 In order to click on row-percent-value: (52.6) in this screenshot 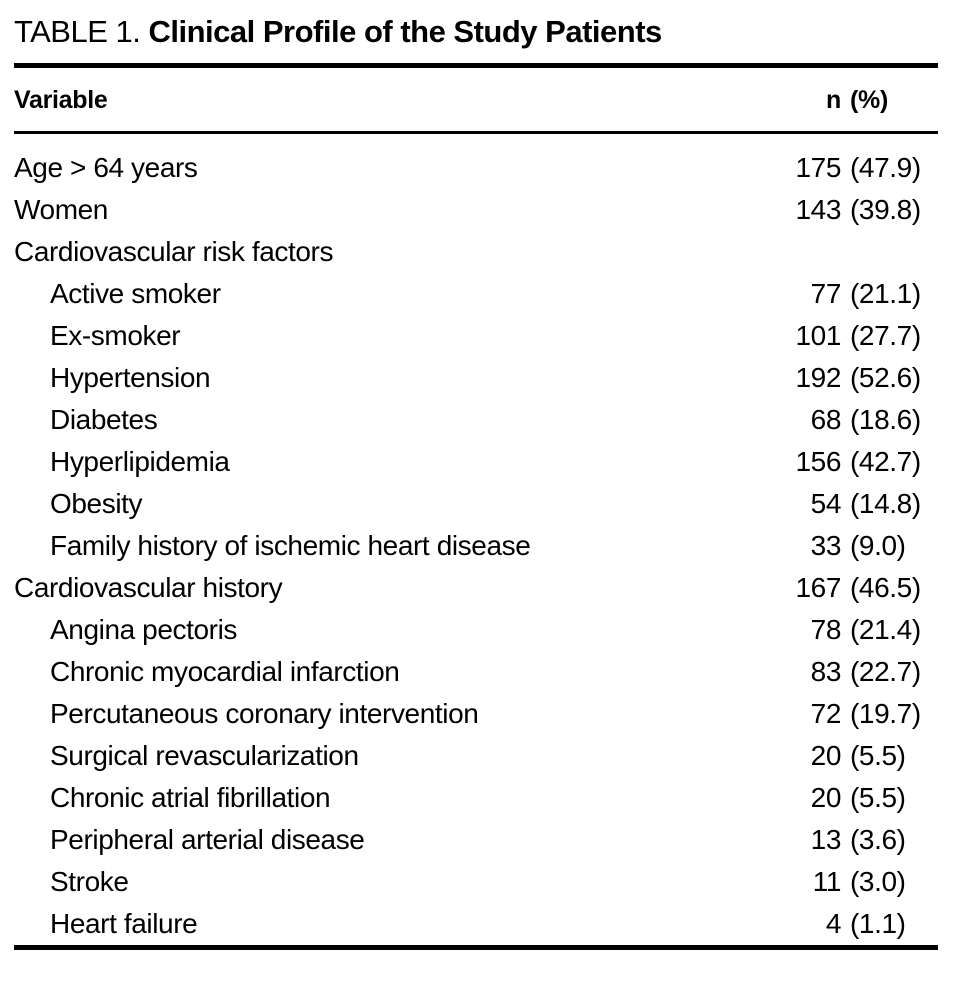, I will do `click(885, 377)`.